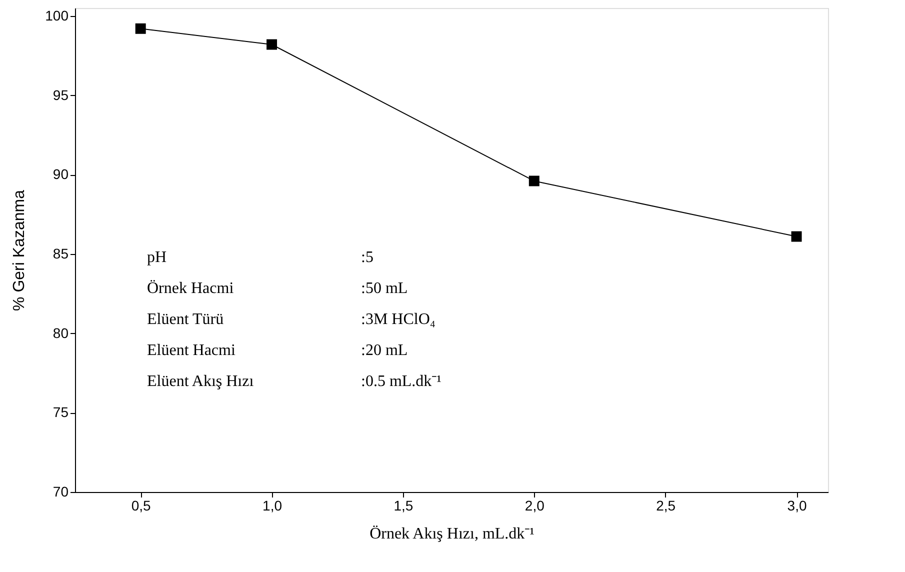 The image size is (905, 572). What do you see at coordinates (60, 492) in the screenshot?
I see `y-tick-label: 70` at bounding box center [60, 492].